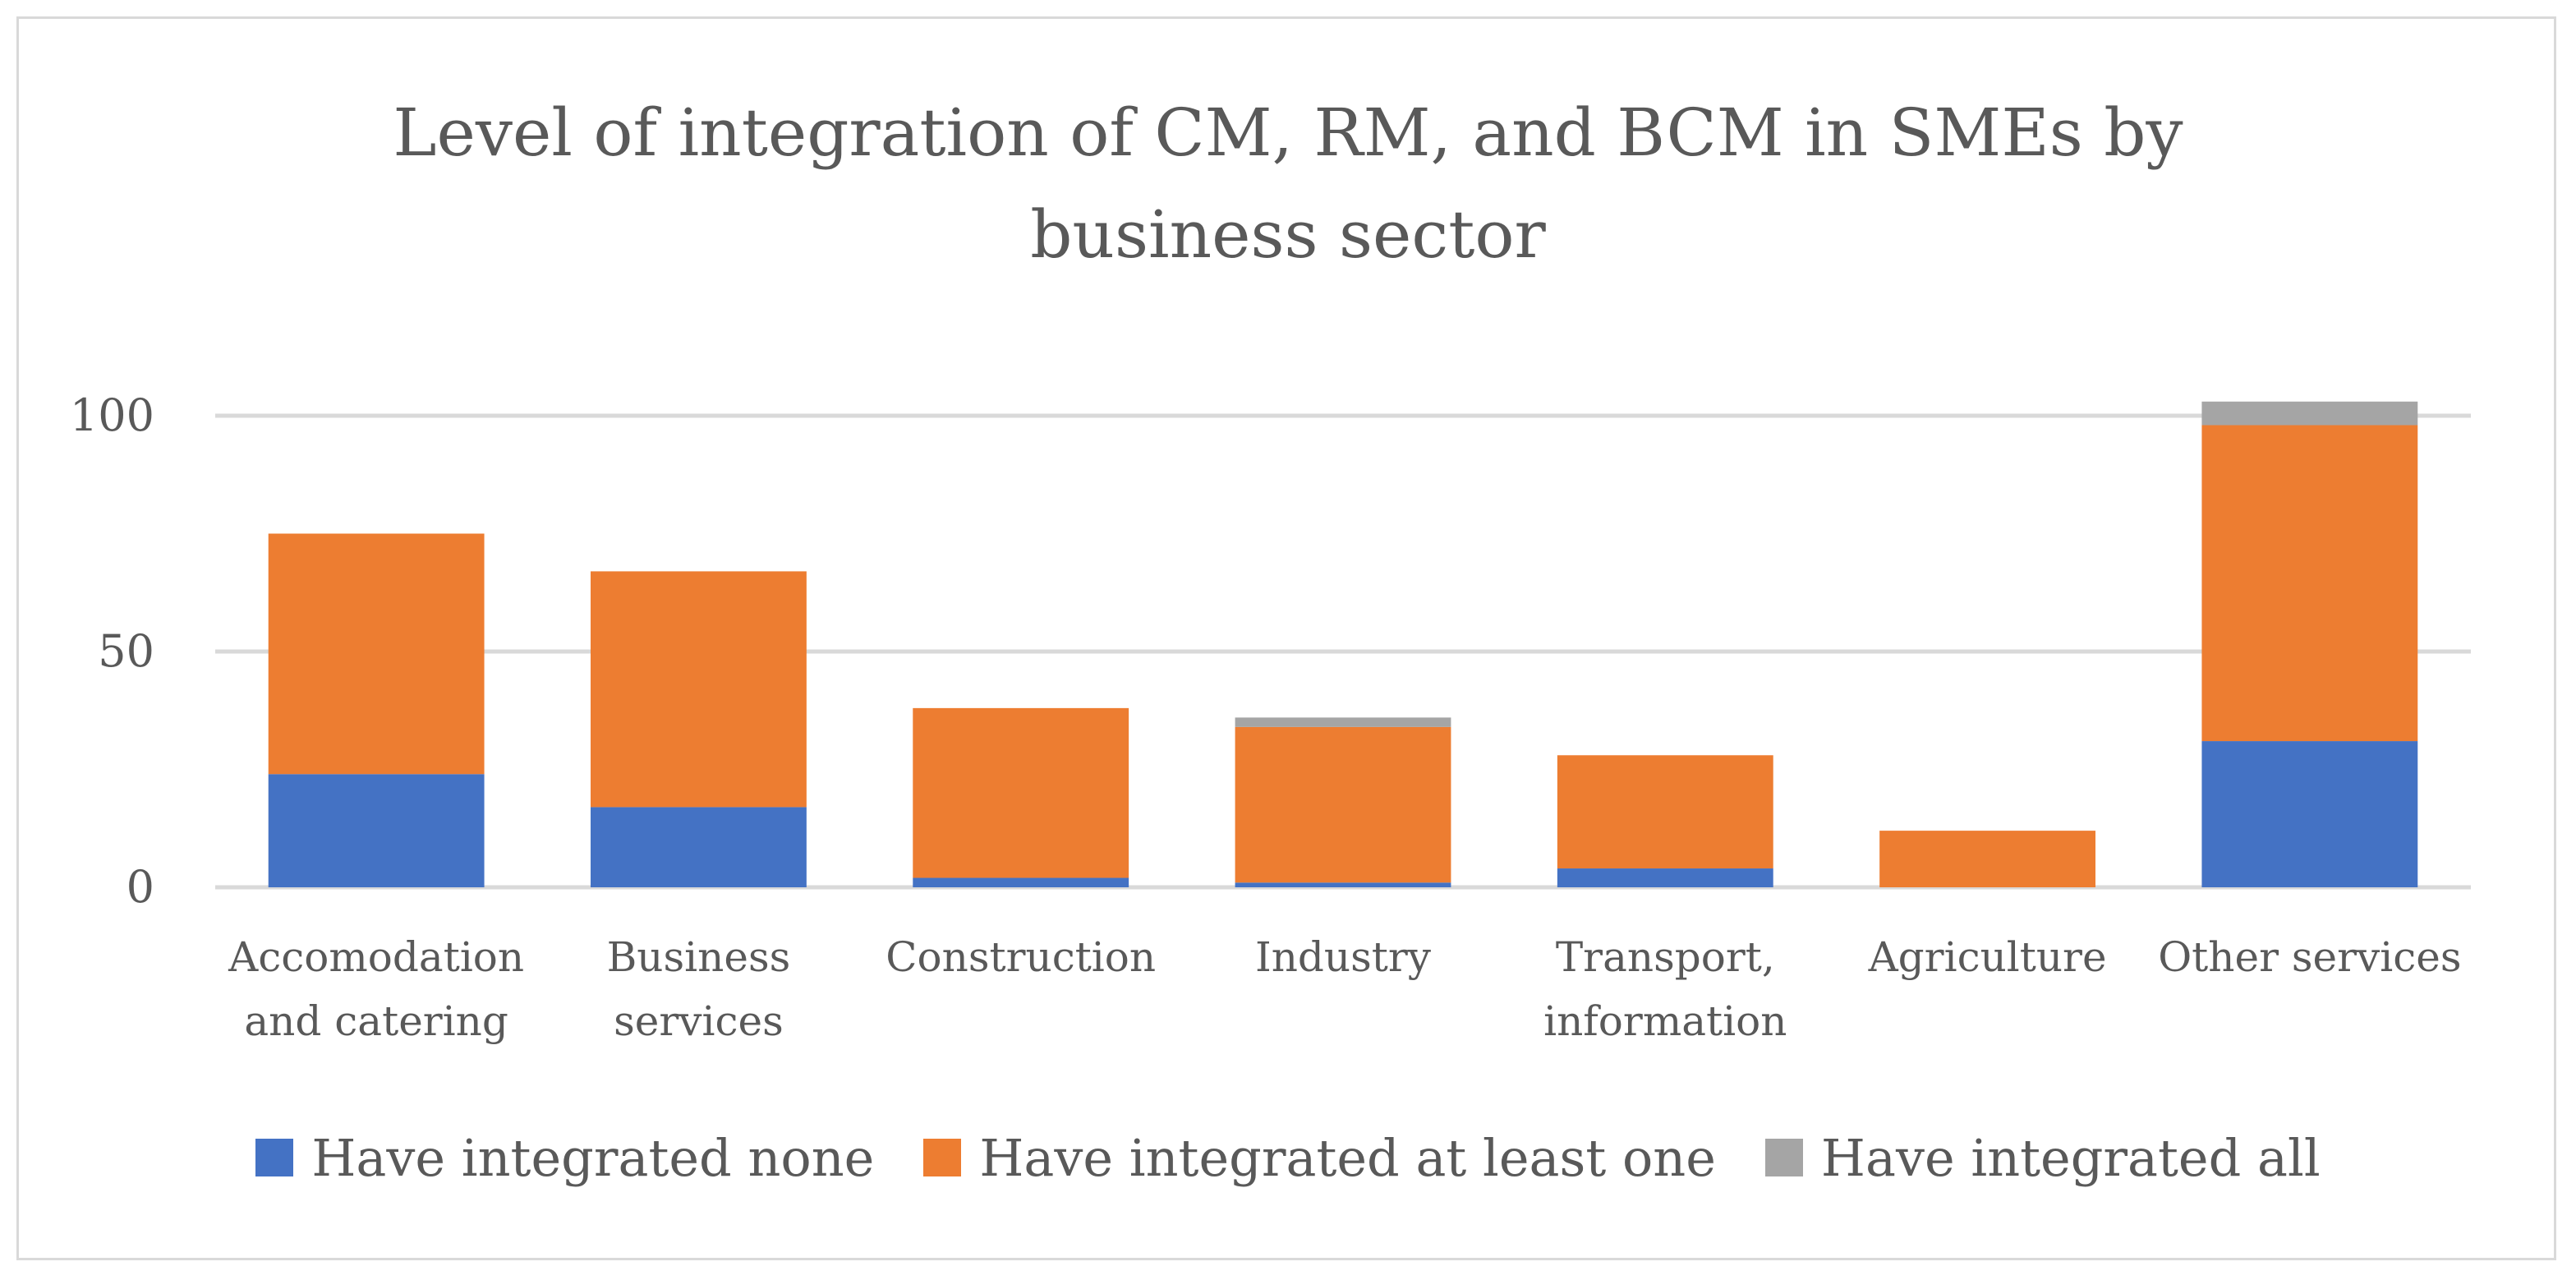 The height and width of the screenshot is (1280, 2576). What do you see at coordinates (1347, 1157) in the screenshot?
I see `legend-label-at-least-one: Have integrated at least one` at bounding box center [1347, 1157].